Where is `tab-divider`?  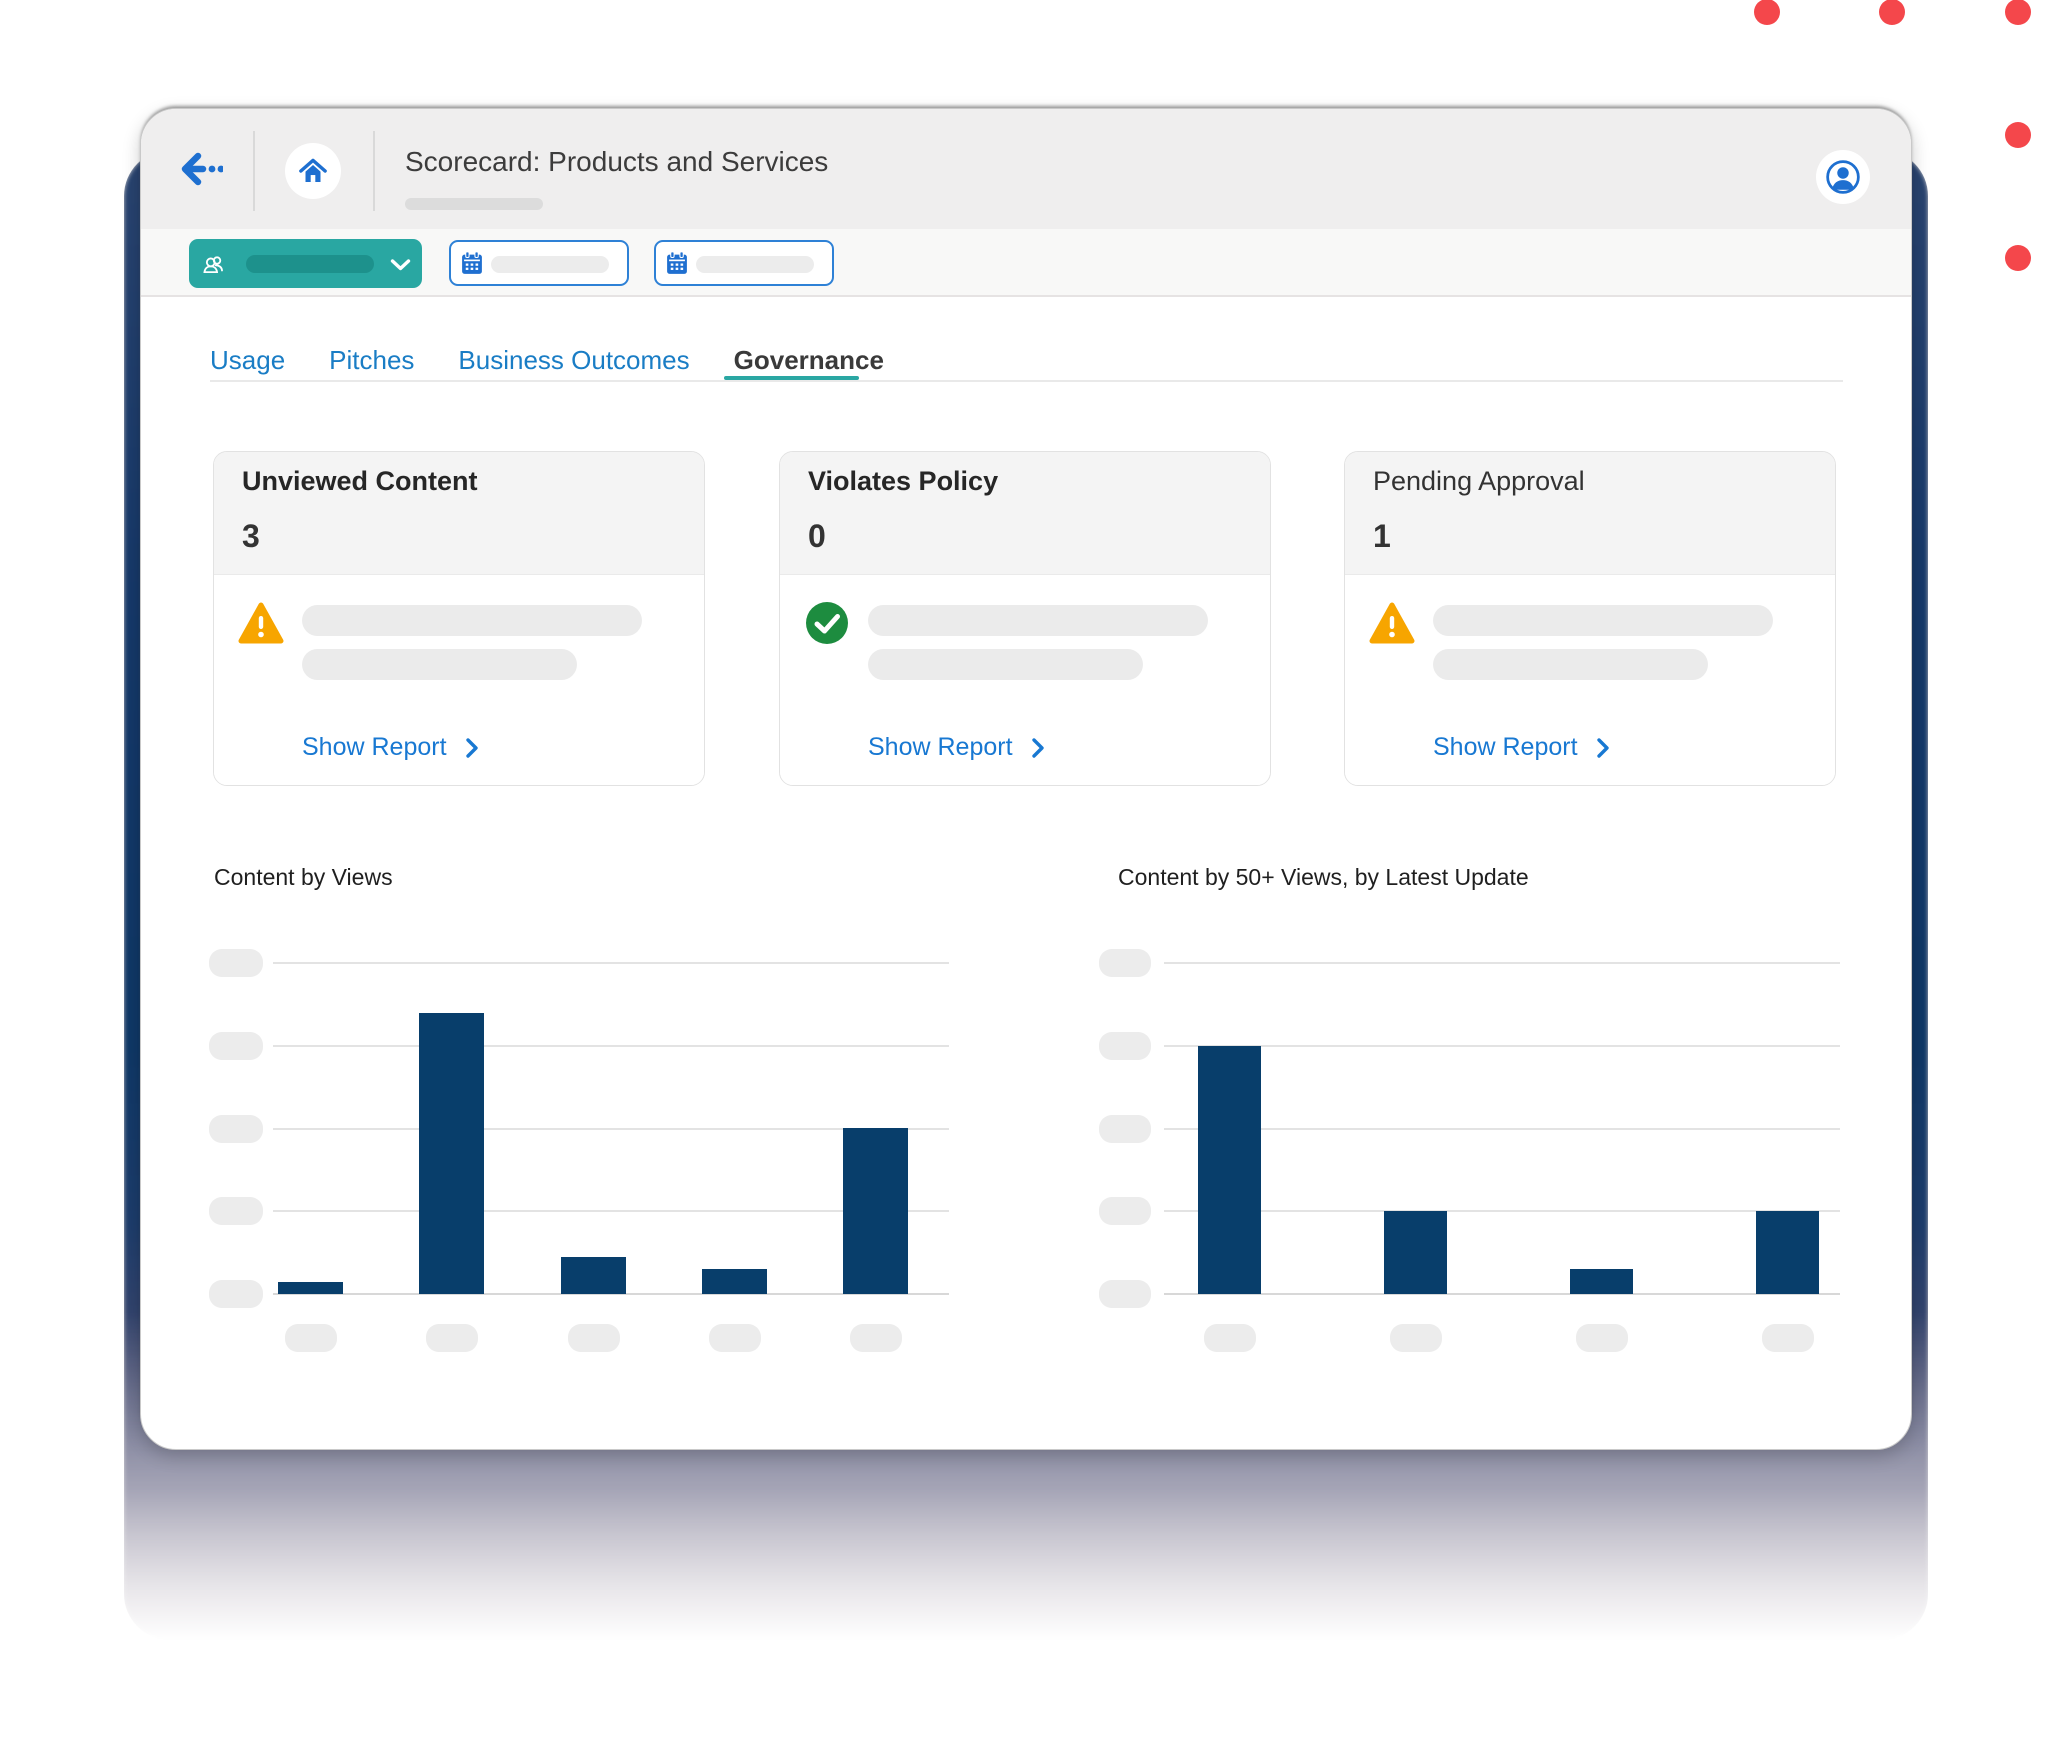 tab-divider is located at coordinates (1026, 381).